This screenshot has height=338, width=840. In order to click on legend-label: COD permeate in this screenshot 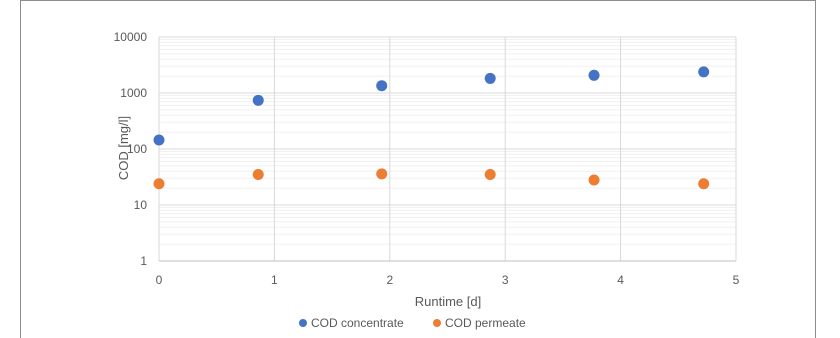, I will do `click(485, 323)`.